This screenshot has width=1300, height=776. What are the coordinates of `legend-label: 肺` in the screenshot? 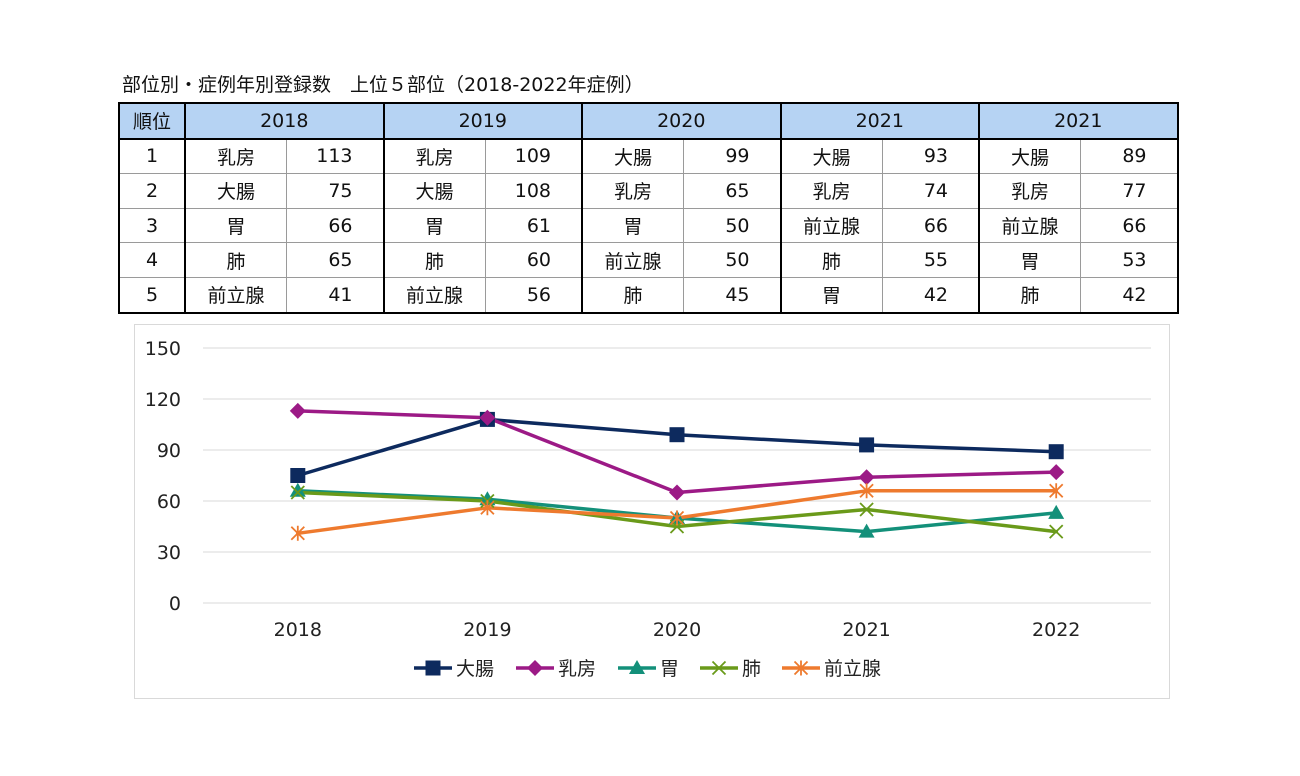 It's located at (751, 669).